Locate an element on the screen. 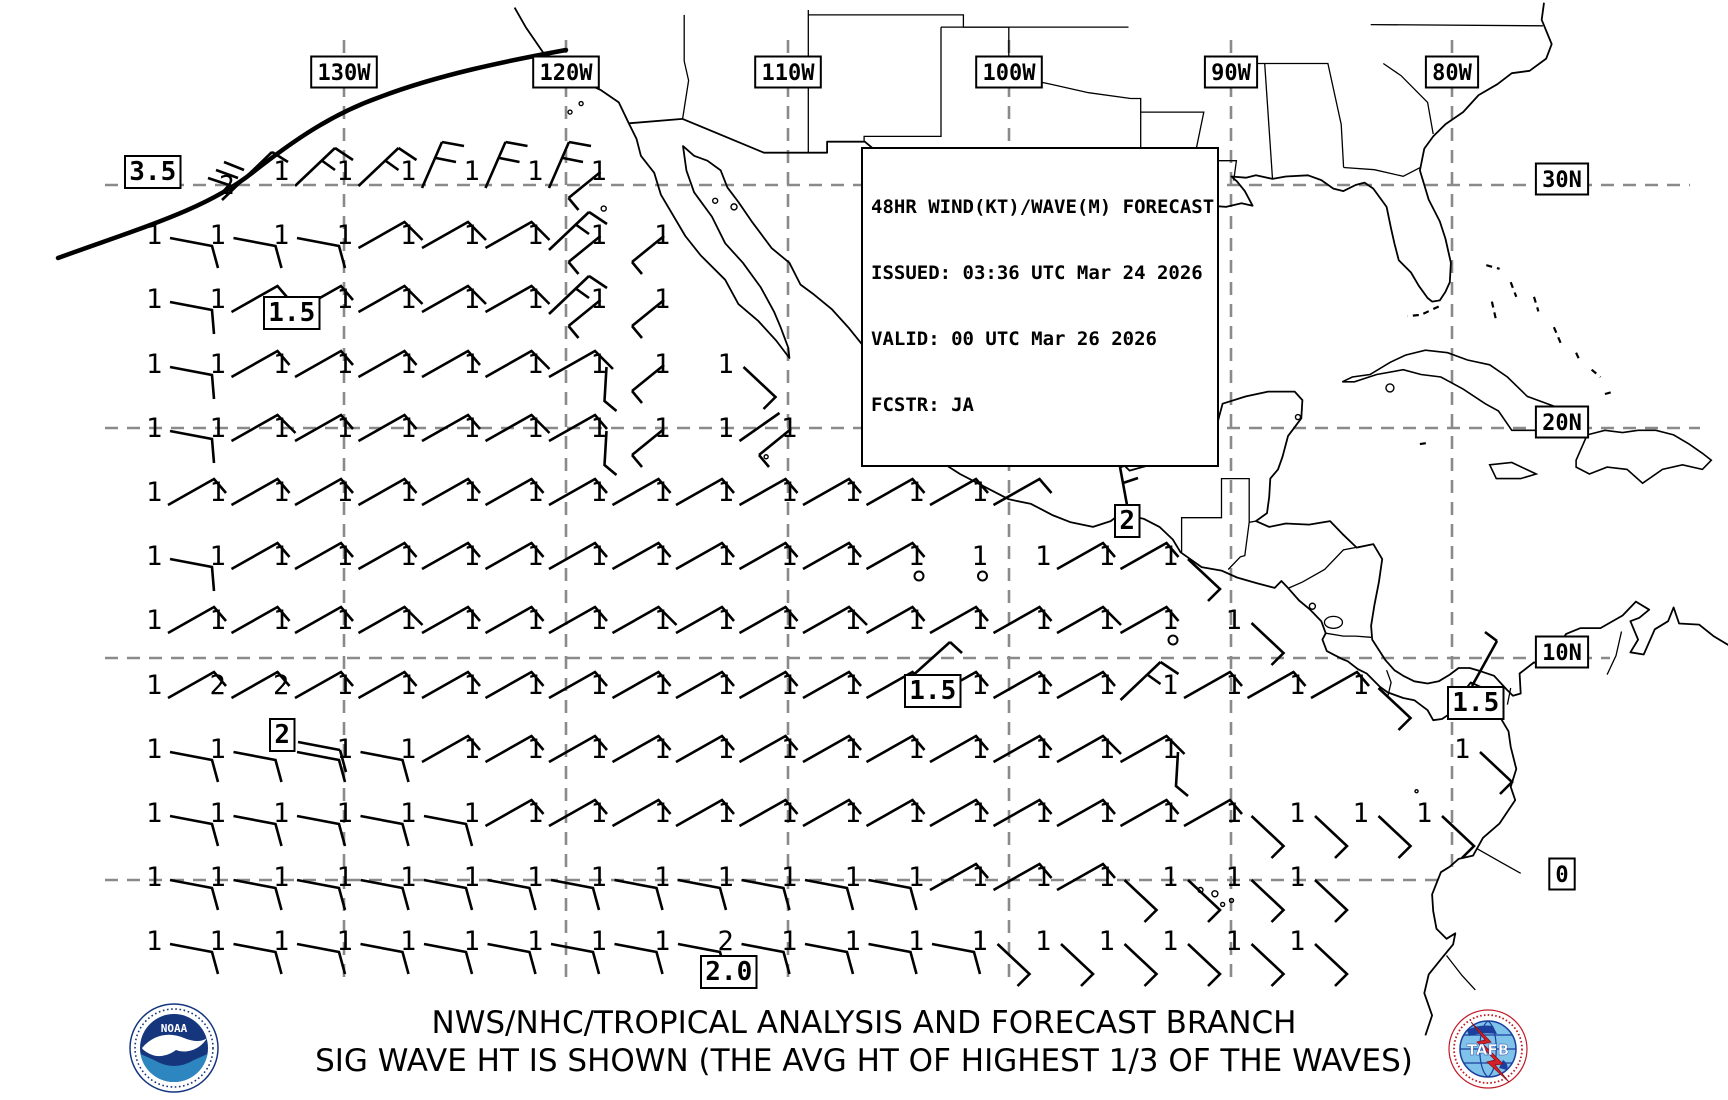 The width and height of the screenshot is (1728, 1100). longitude-label: 100W is located at coordinates (1010, 73).